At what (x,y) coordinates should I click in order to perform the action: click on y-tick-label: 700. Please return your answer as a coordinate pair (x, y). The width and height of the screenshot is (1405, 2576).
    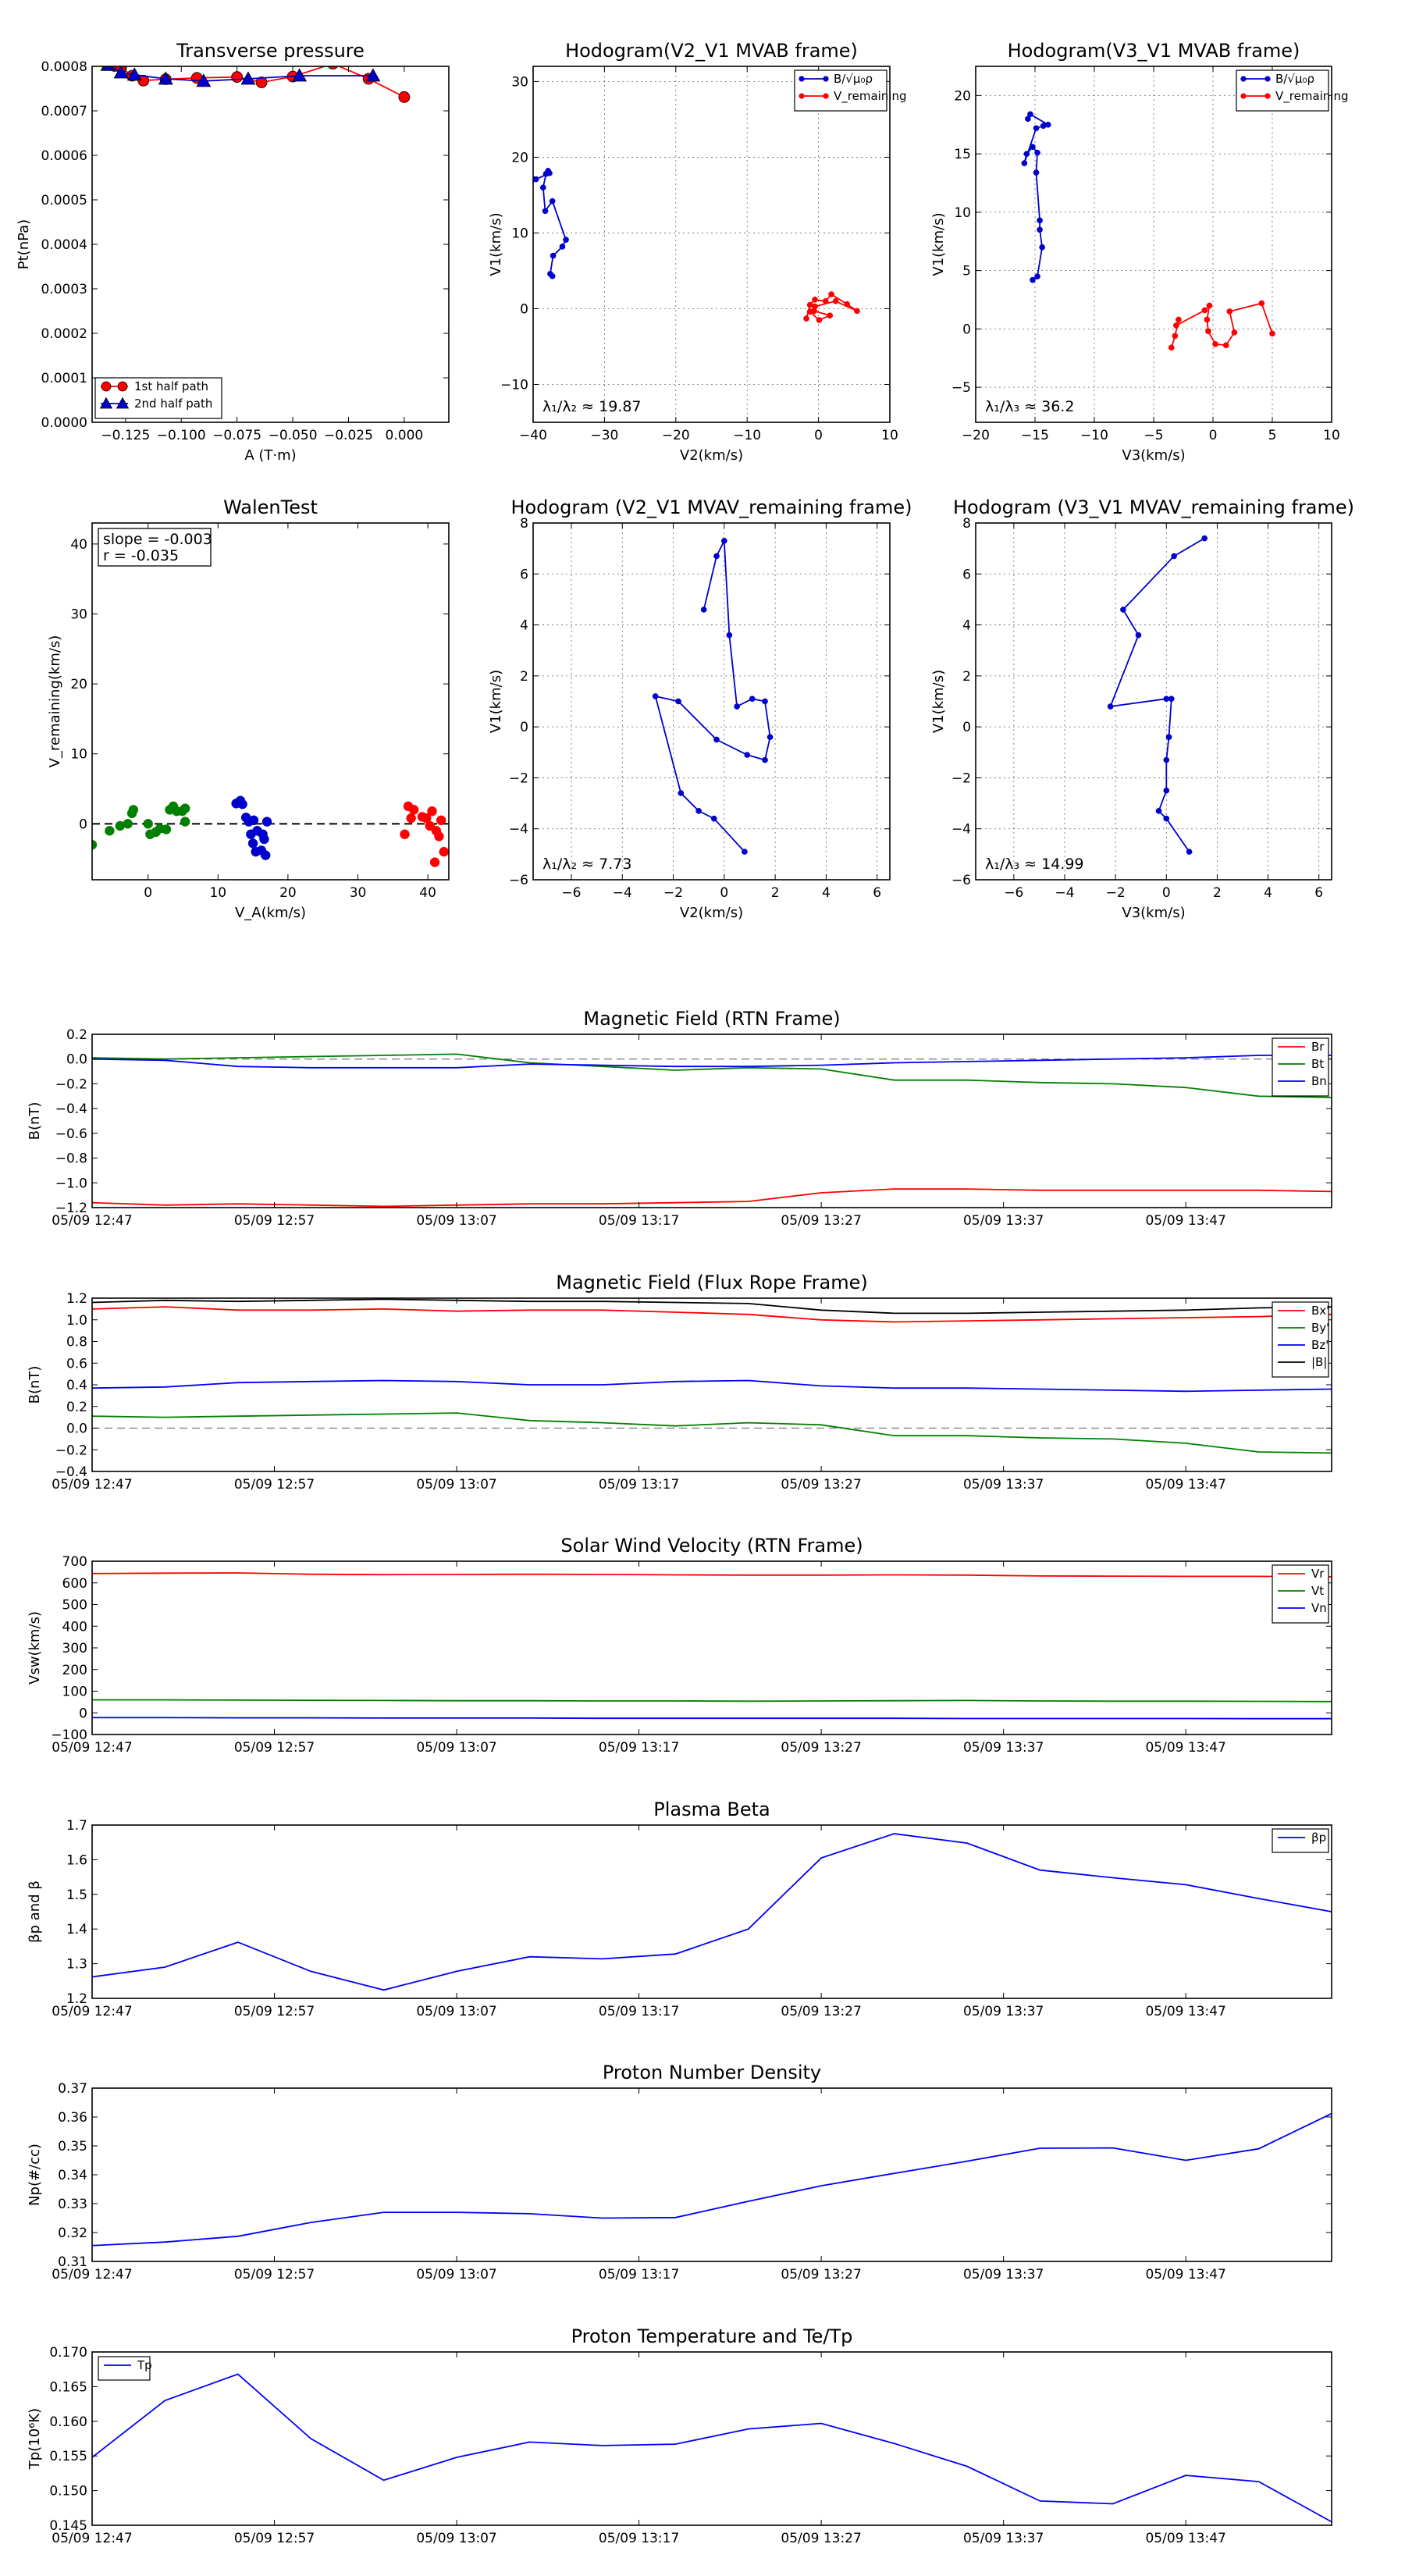
    Looking at the image, I should click on (74, 1562).